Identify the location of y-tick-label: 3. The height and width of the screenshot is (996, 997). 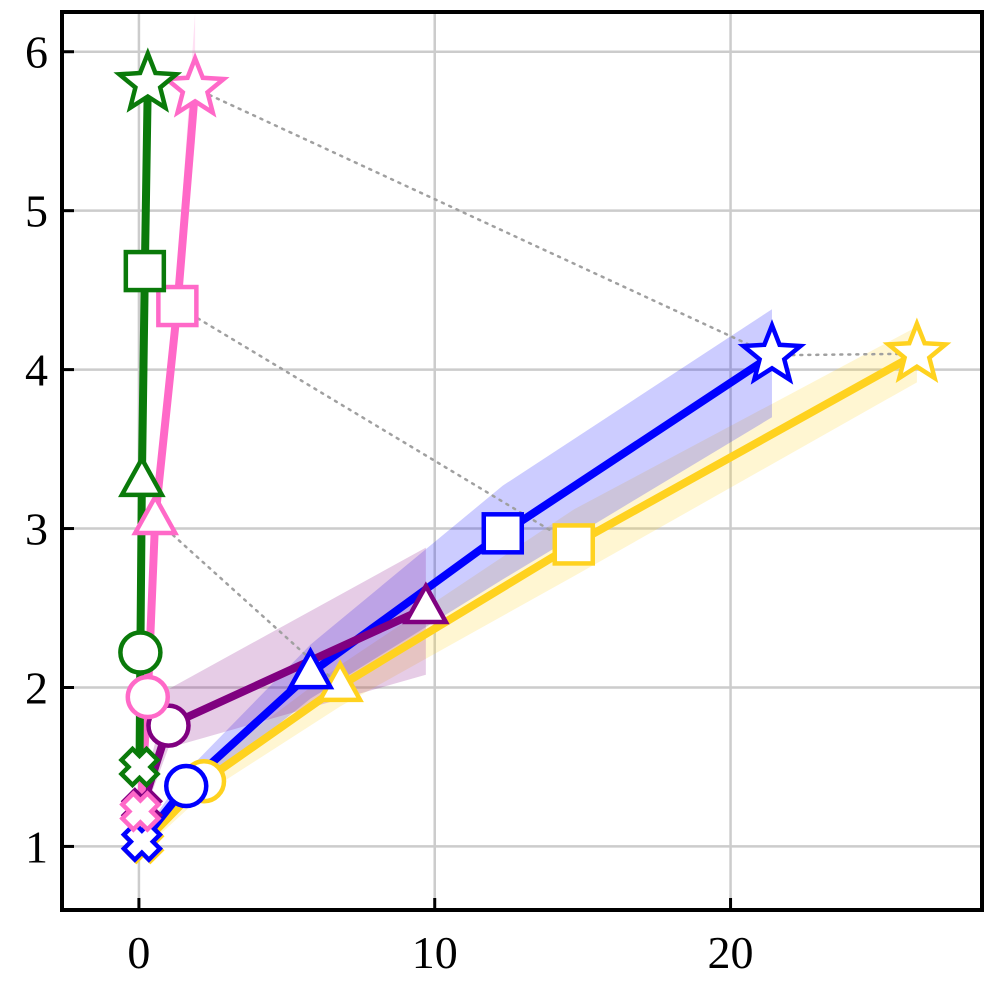
(36, 529).